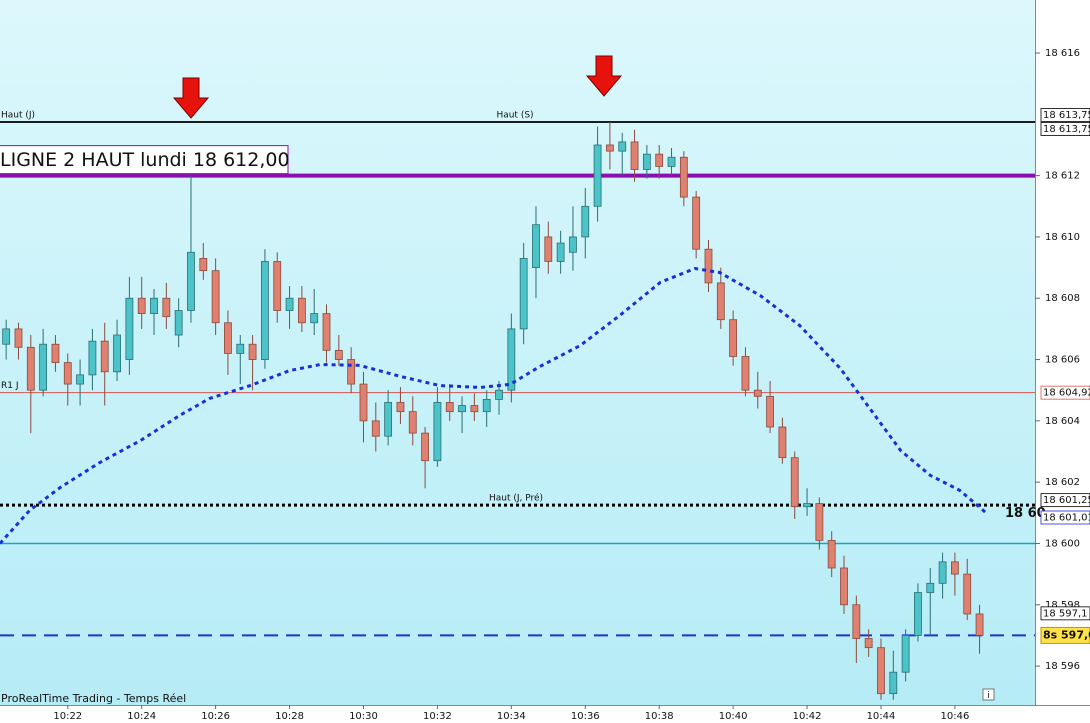 Image resolution: width=1090 pixels, height=723 pixels. What do you see at coordinates (18, 115) in the screenshot?
I see `level-label: Haut (J)` at bounding box center [18, 115].